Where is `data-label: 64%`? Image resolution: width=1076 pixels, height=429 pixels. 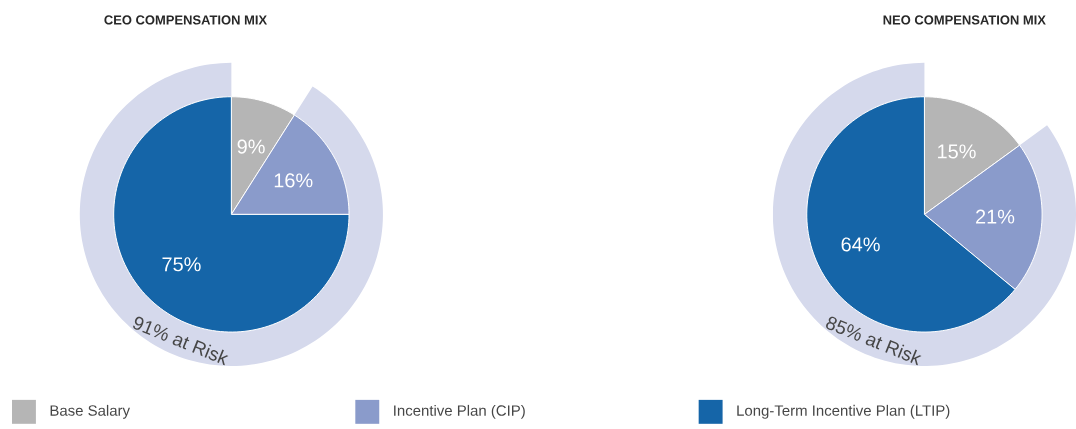
data-label: 64% is located at coordinates (860, 244).